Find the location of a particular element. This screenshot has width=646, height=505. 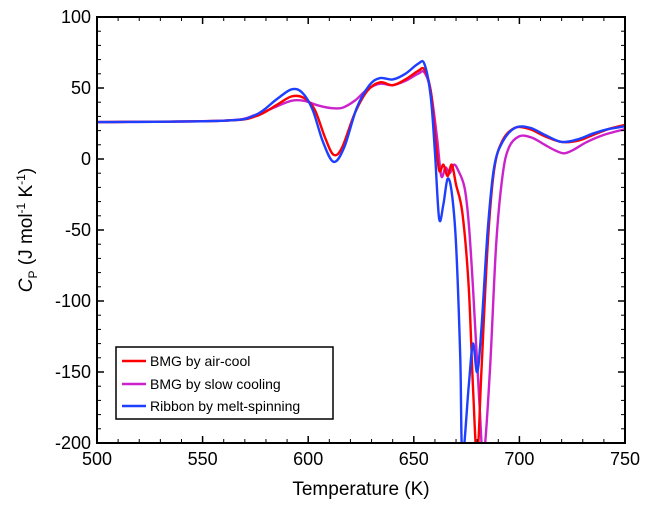

y-axis-title: CP (J mol-1 K-1) is located at coordinates (27, 230).